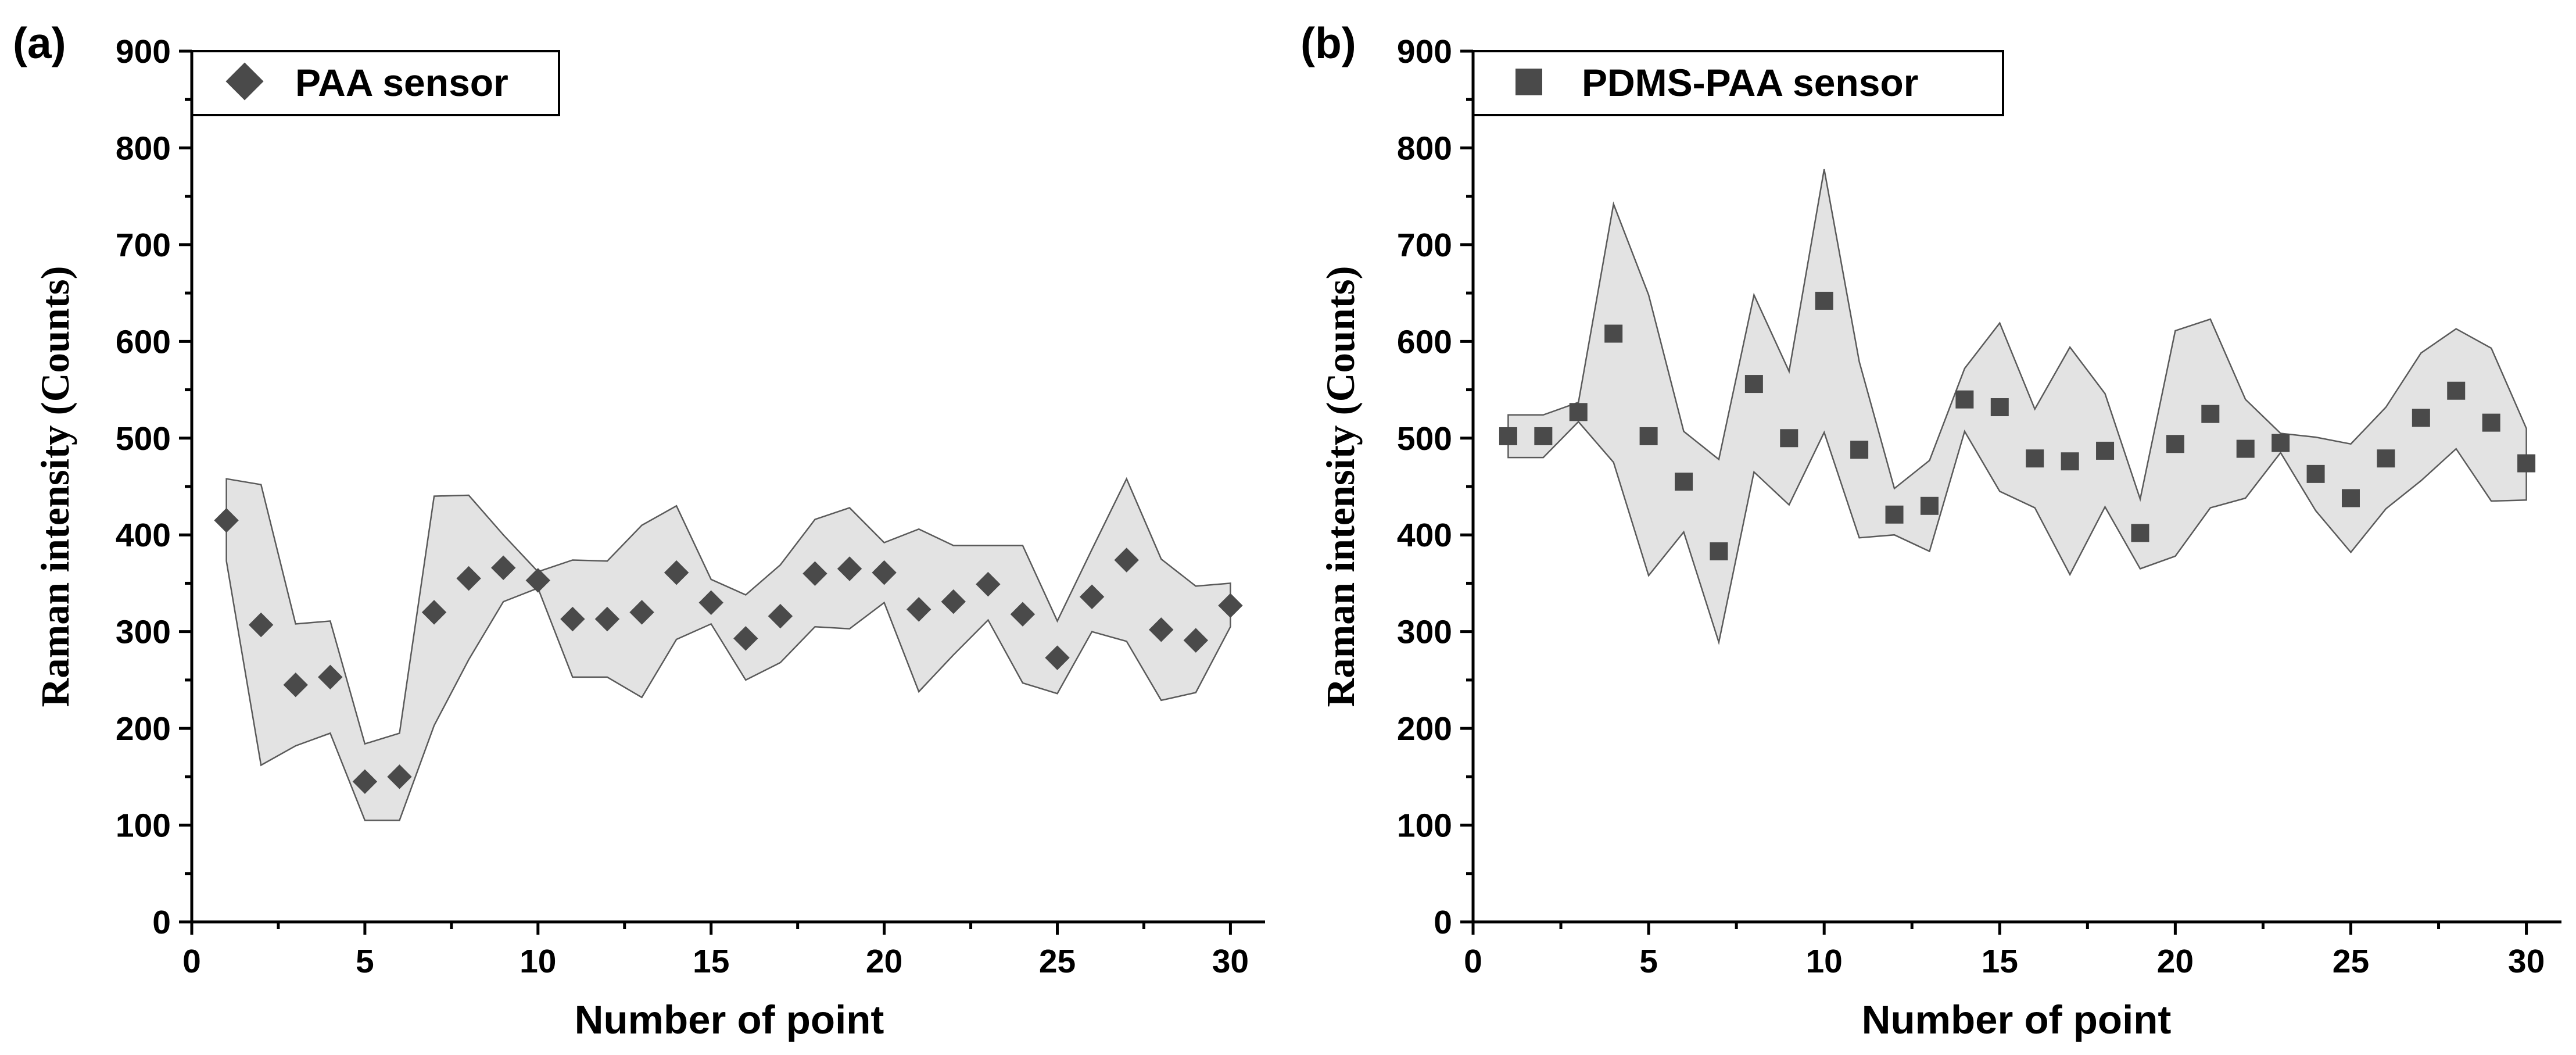 The image size is (2576, 1055). What do you see at coordinates (1424, 148) in the screenshot?
I see `panel-b-y-tick-label: 800` at bounding box center [1424, 148].